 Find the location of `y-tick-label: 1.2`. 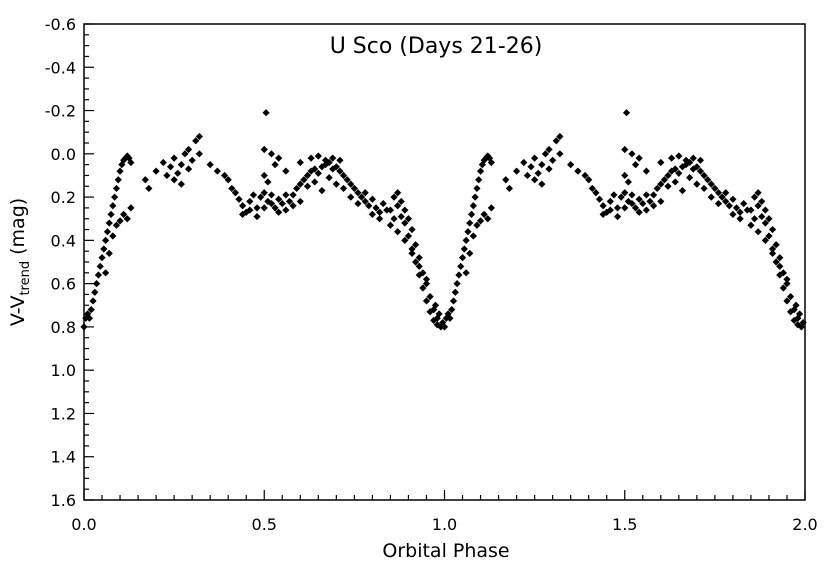

y-tick-label: 1.2 is located at coordinates (63, 413).